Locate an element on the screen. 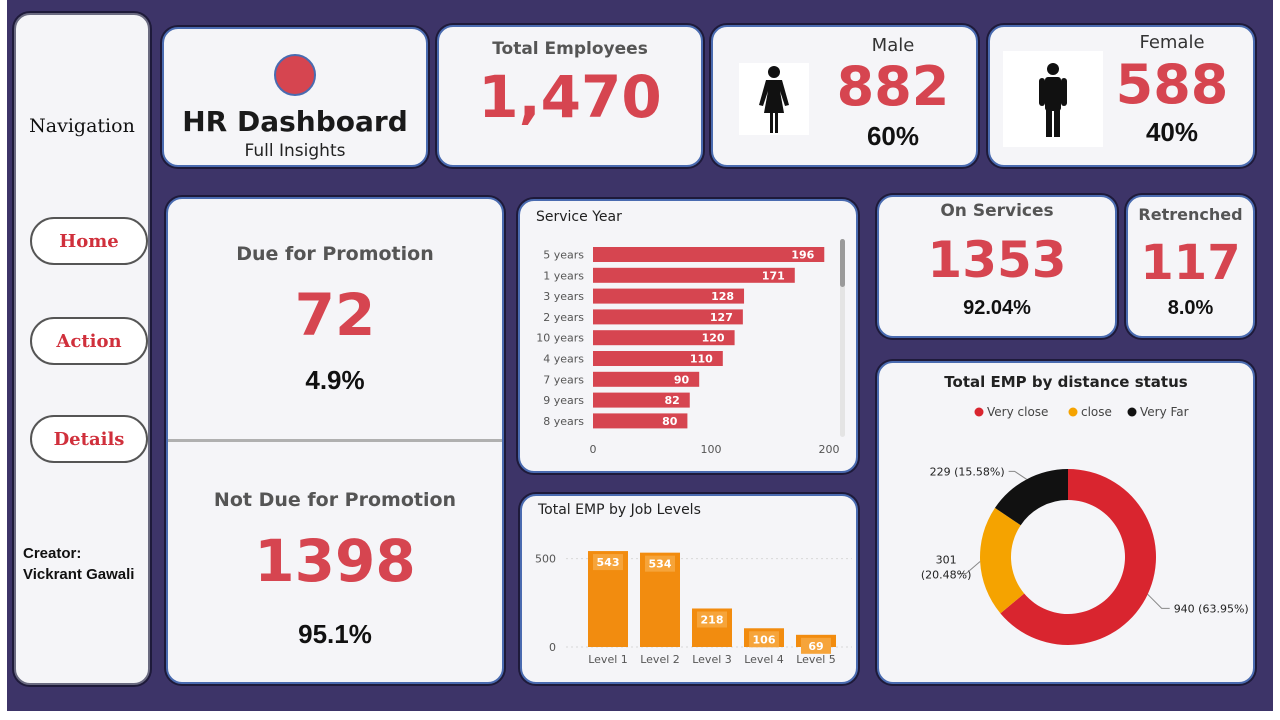 This screenshot has height=720, width=1280. service-year-category-label: 9 years is located at coordinates (563, 400).